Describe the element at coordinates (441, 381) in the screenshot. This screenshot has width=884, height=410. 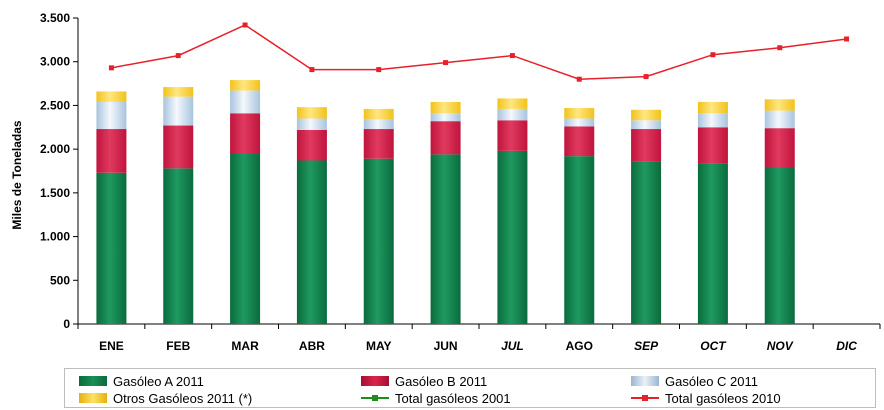
I see `legend-label-gasoleo-b: Gasóleo B 2011` at that location.